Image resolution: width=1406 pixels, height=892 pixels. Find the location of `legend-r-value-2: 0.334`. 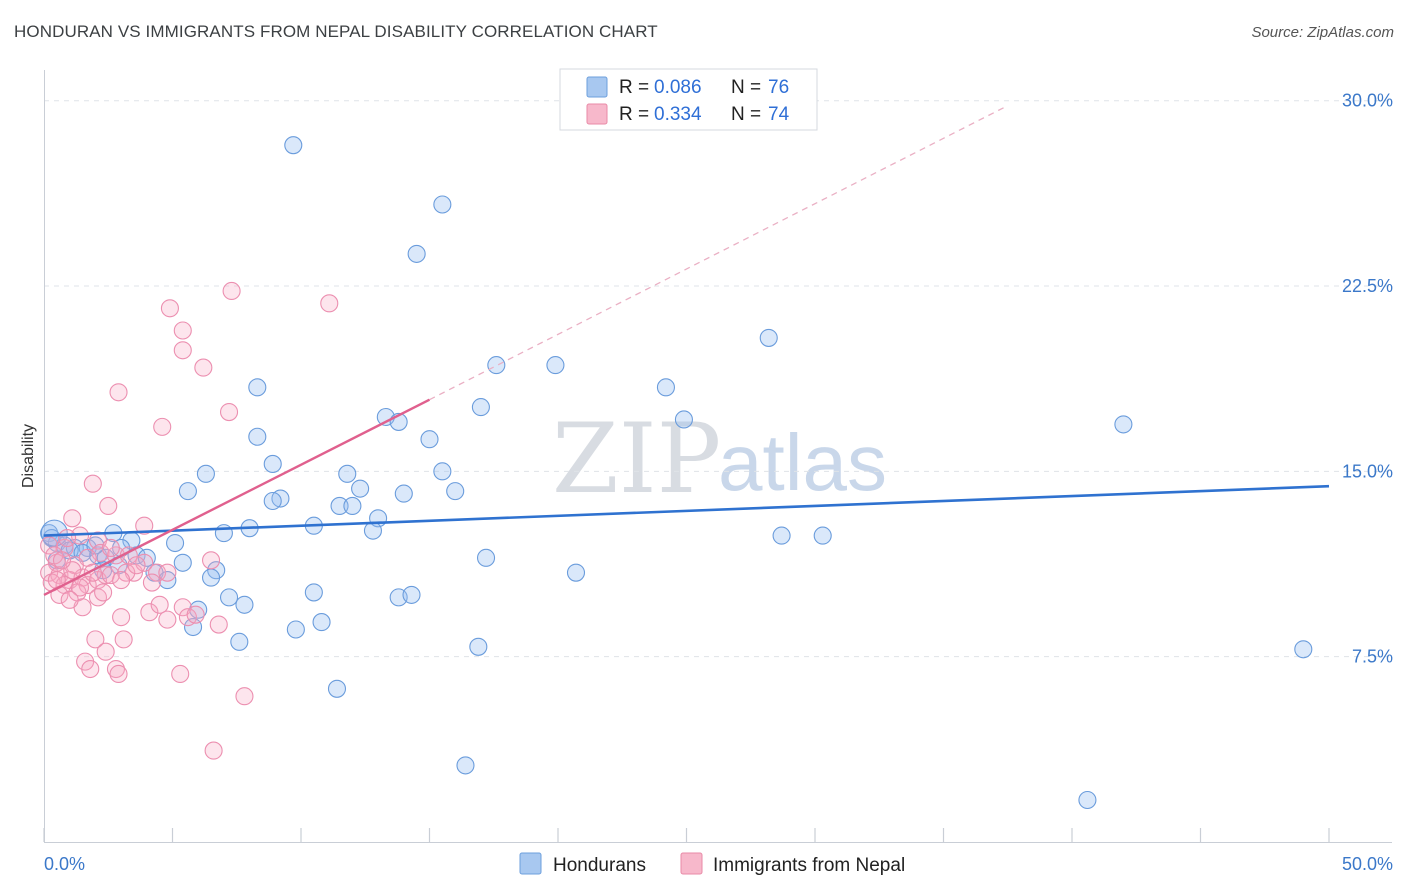

legend-r-value-2: 0.334 is located at coordinates (678, 114).